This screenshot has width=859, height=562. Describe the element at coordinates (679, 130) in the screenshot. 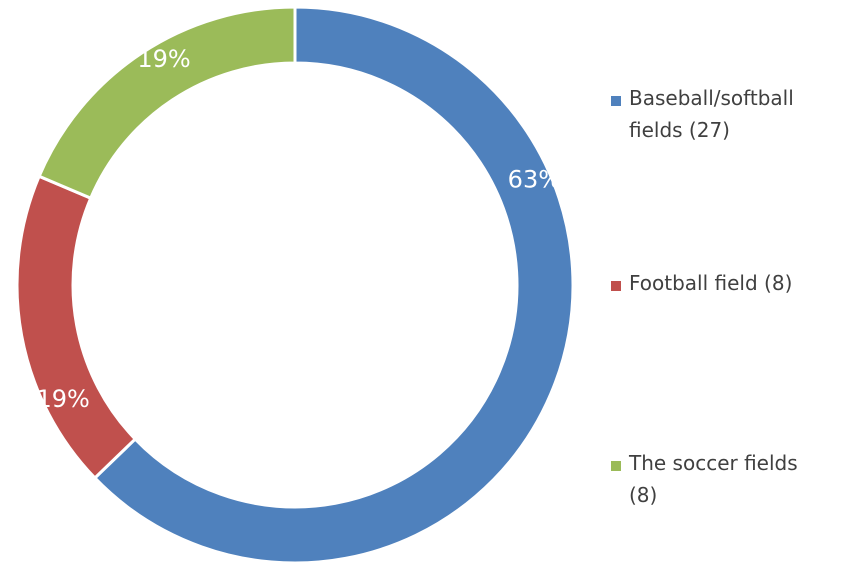

I see `legend-label-0-1: fields (27)` at that location.